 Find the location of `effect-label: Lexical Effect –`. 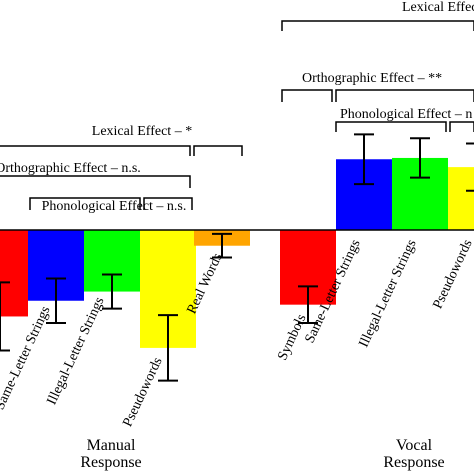

effect-label: Lexical Effect – is located at coordinates (438, 7).